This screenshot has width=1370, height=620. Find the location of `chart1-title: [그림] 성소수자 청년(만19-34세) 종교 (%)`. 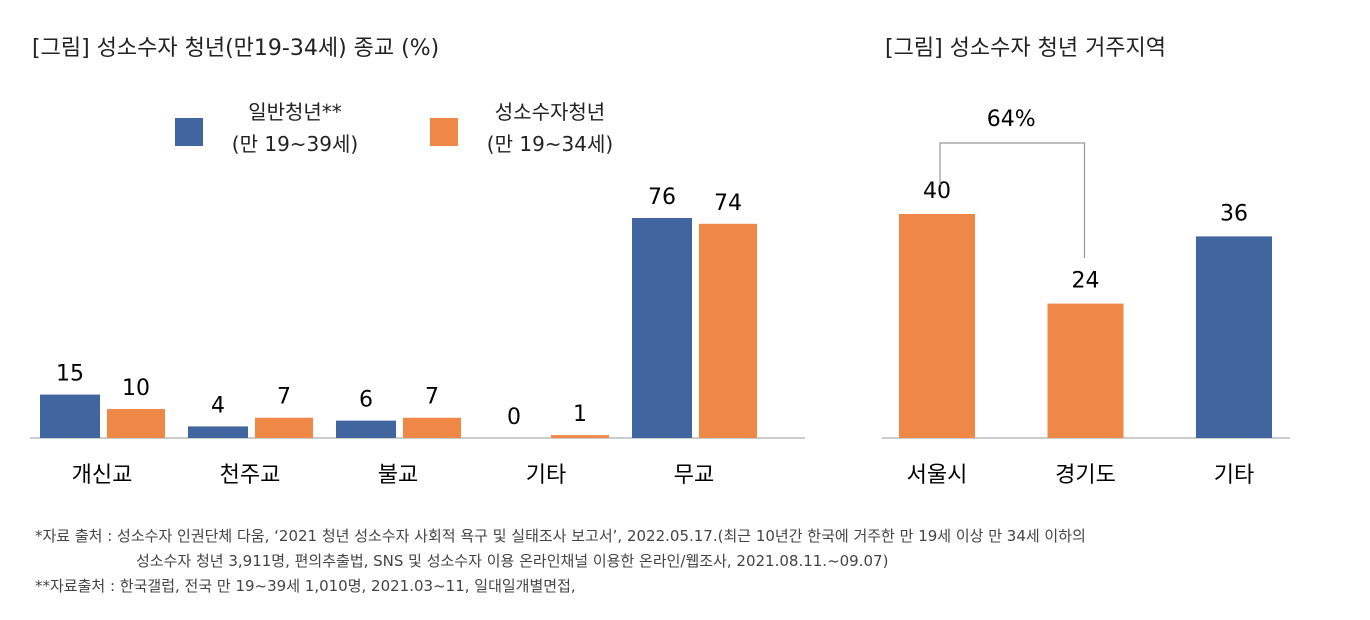

chart1-title: [그림] 성소수자 청년(만19-34세) 종교 (%) is located at coordinates (236, 48).